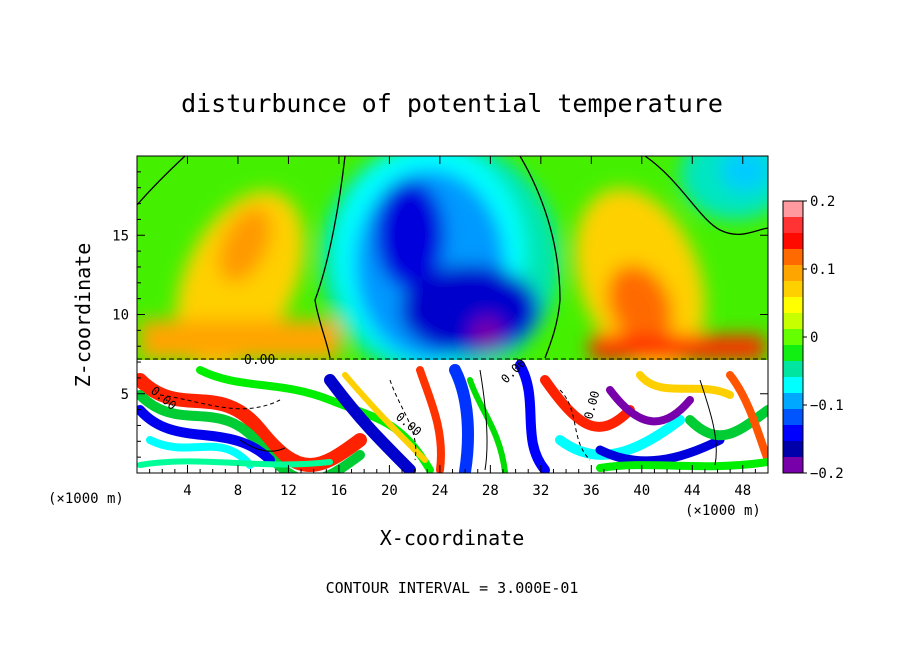 Image resolution: width=904 pixels, height=654 pixels. What do you see at coordinates (452, 416) in the screenshot?
I see `lower-turbulent-layer` at bounding box center [452, 416].